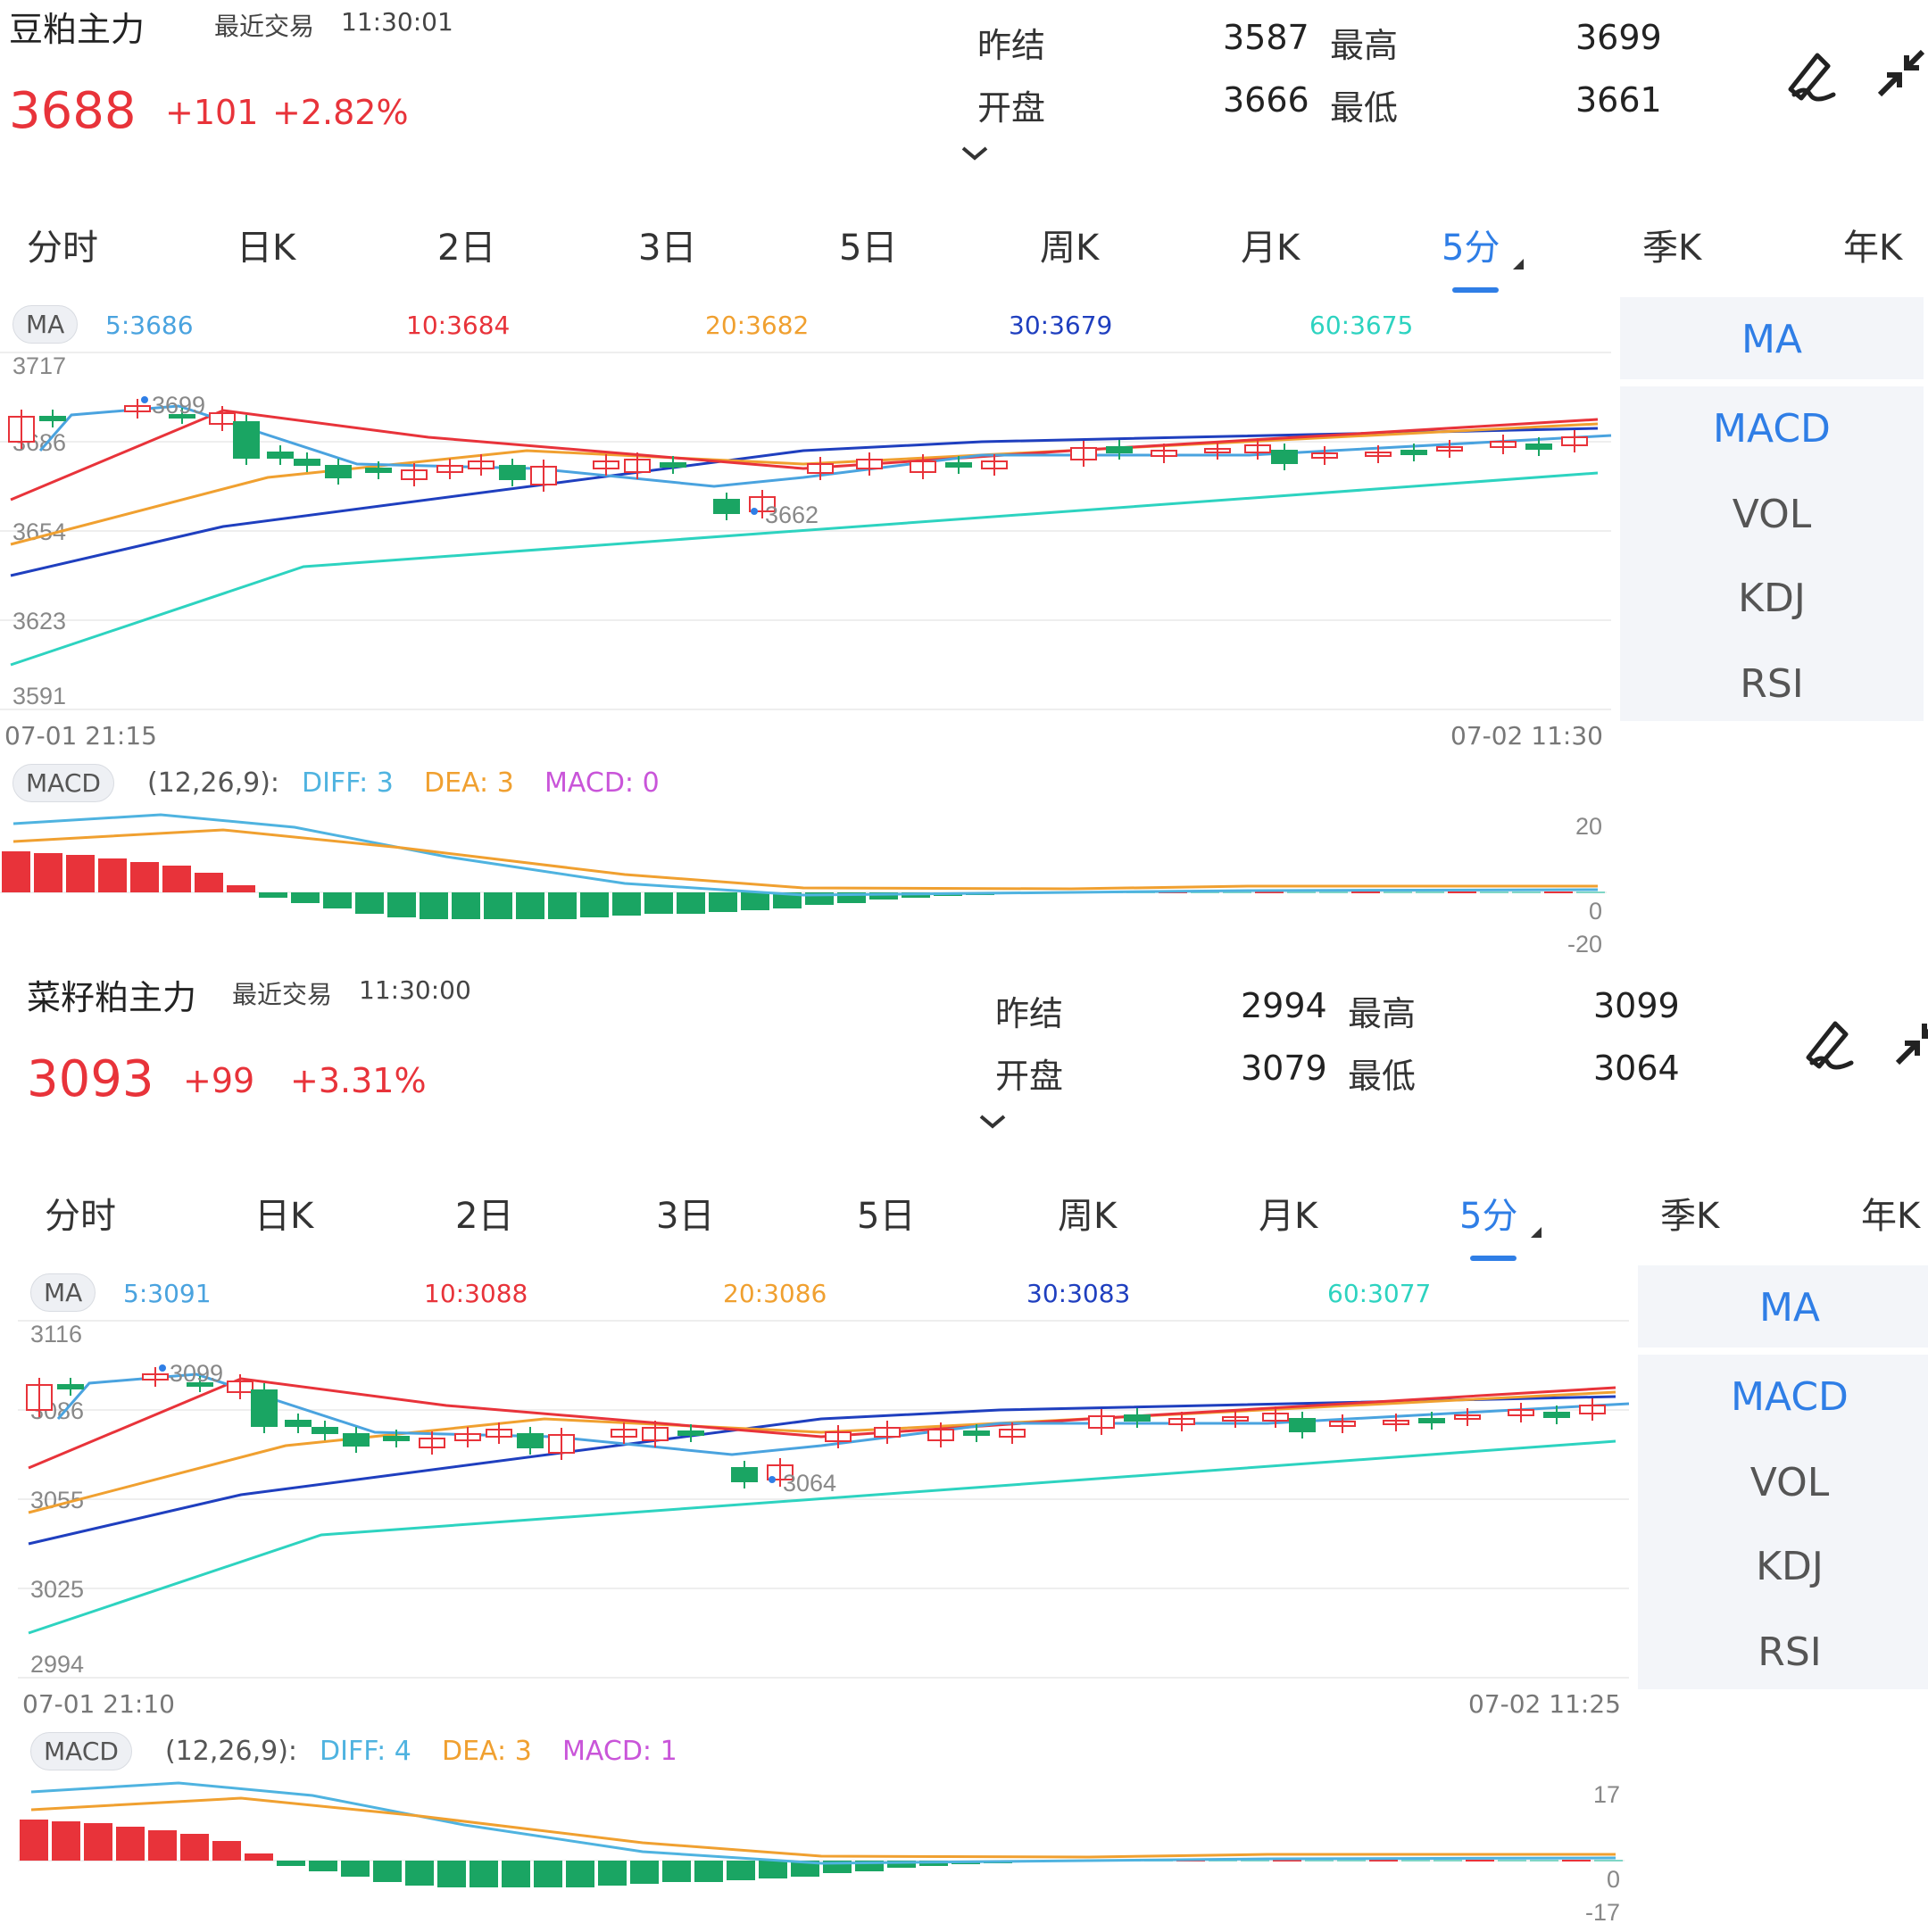 The image size is (1928, 1932). Describe the element at coordinates (792, 515) in the screenshot. I see `low-marker-label: 3662` at that location.